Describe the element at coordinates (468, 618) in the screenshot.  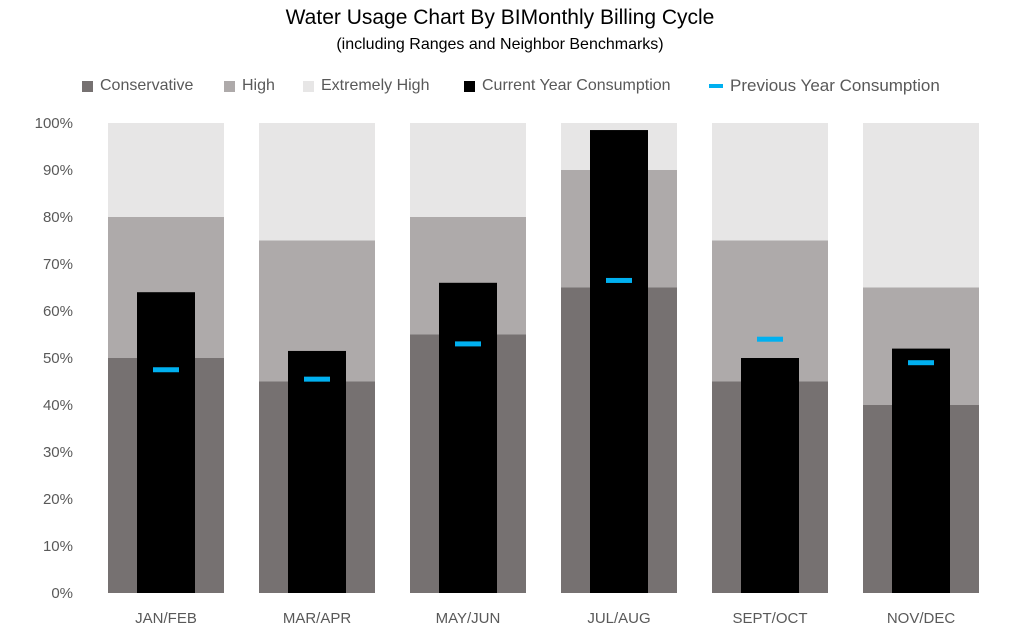
I see `x-tick-label-may-jun: MAY/JUN` at that location.